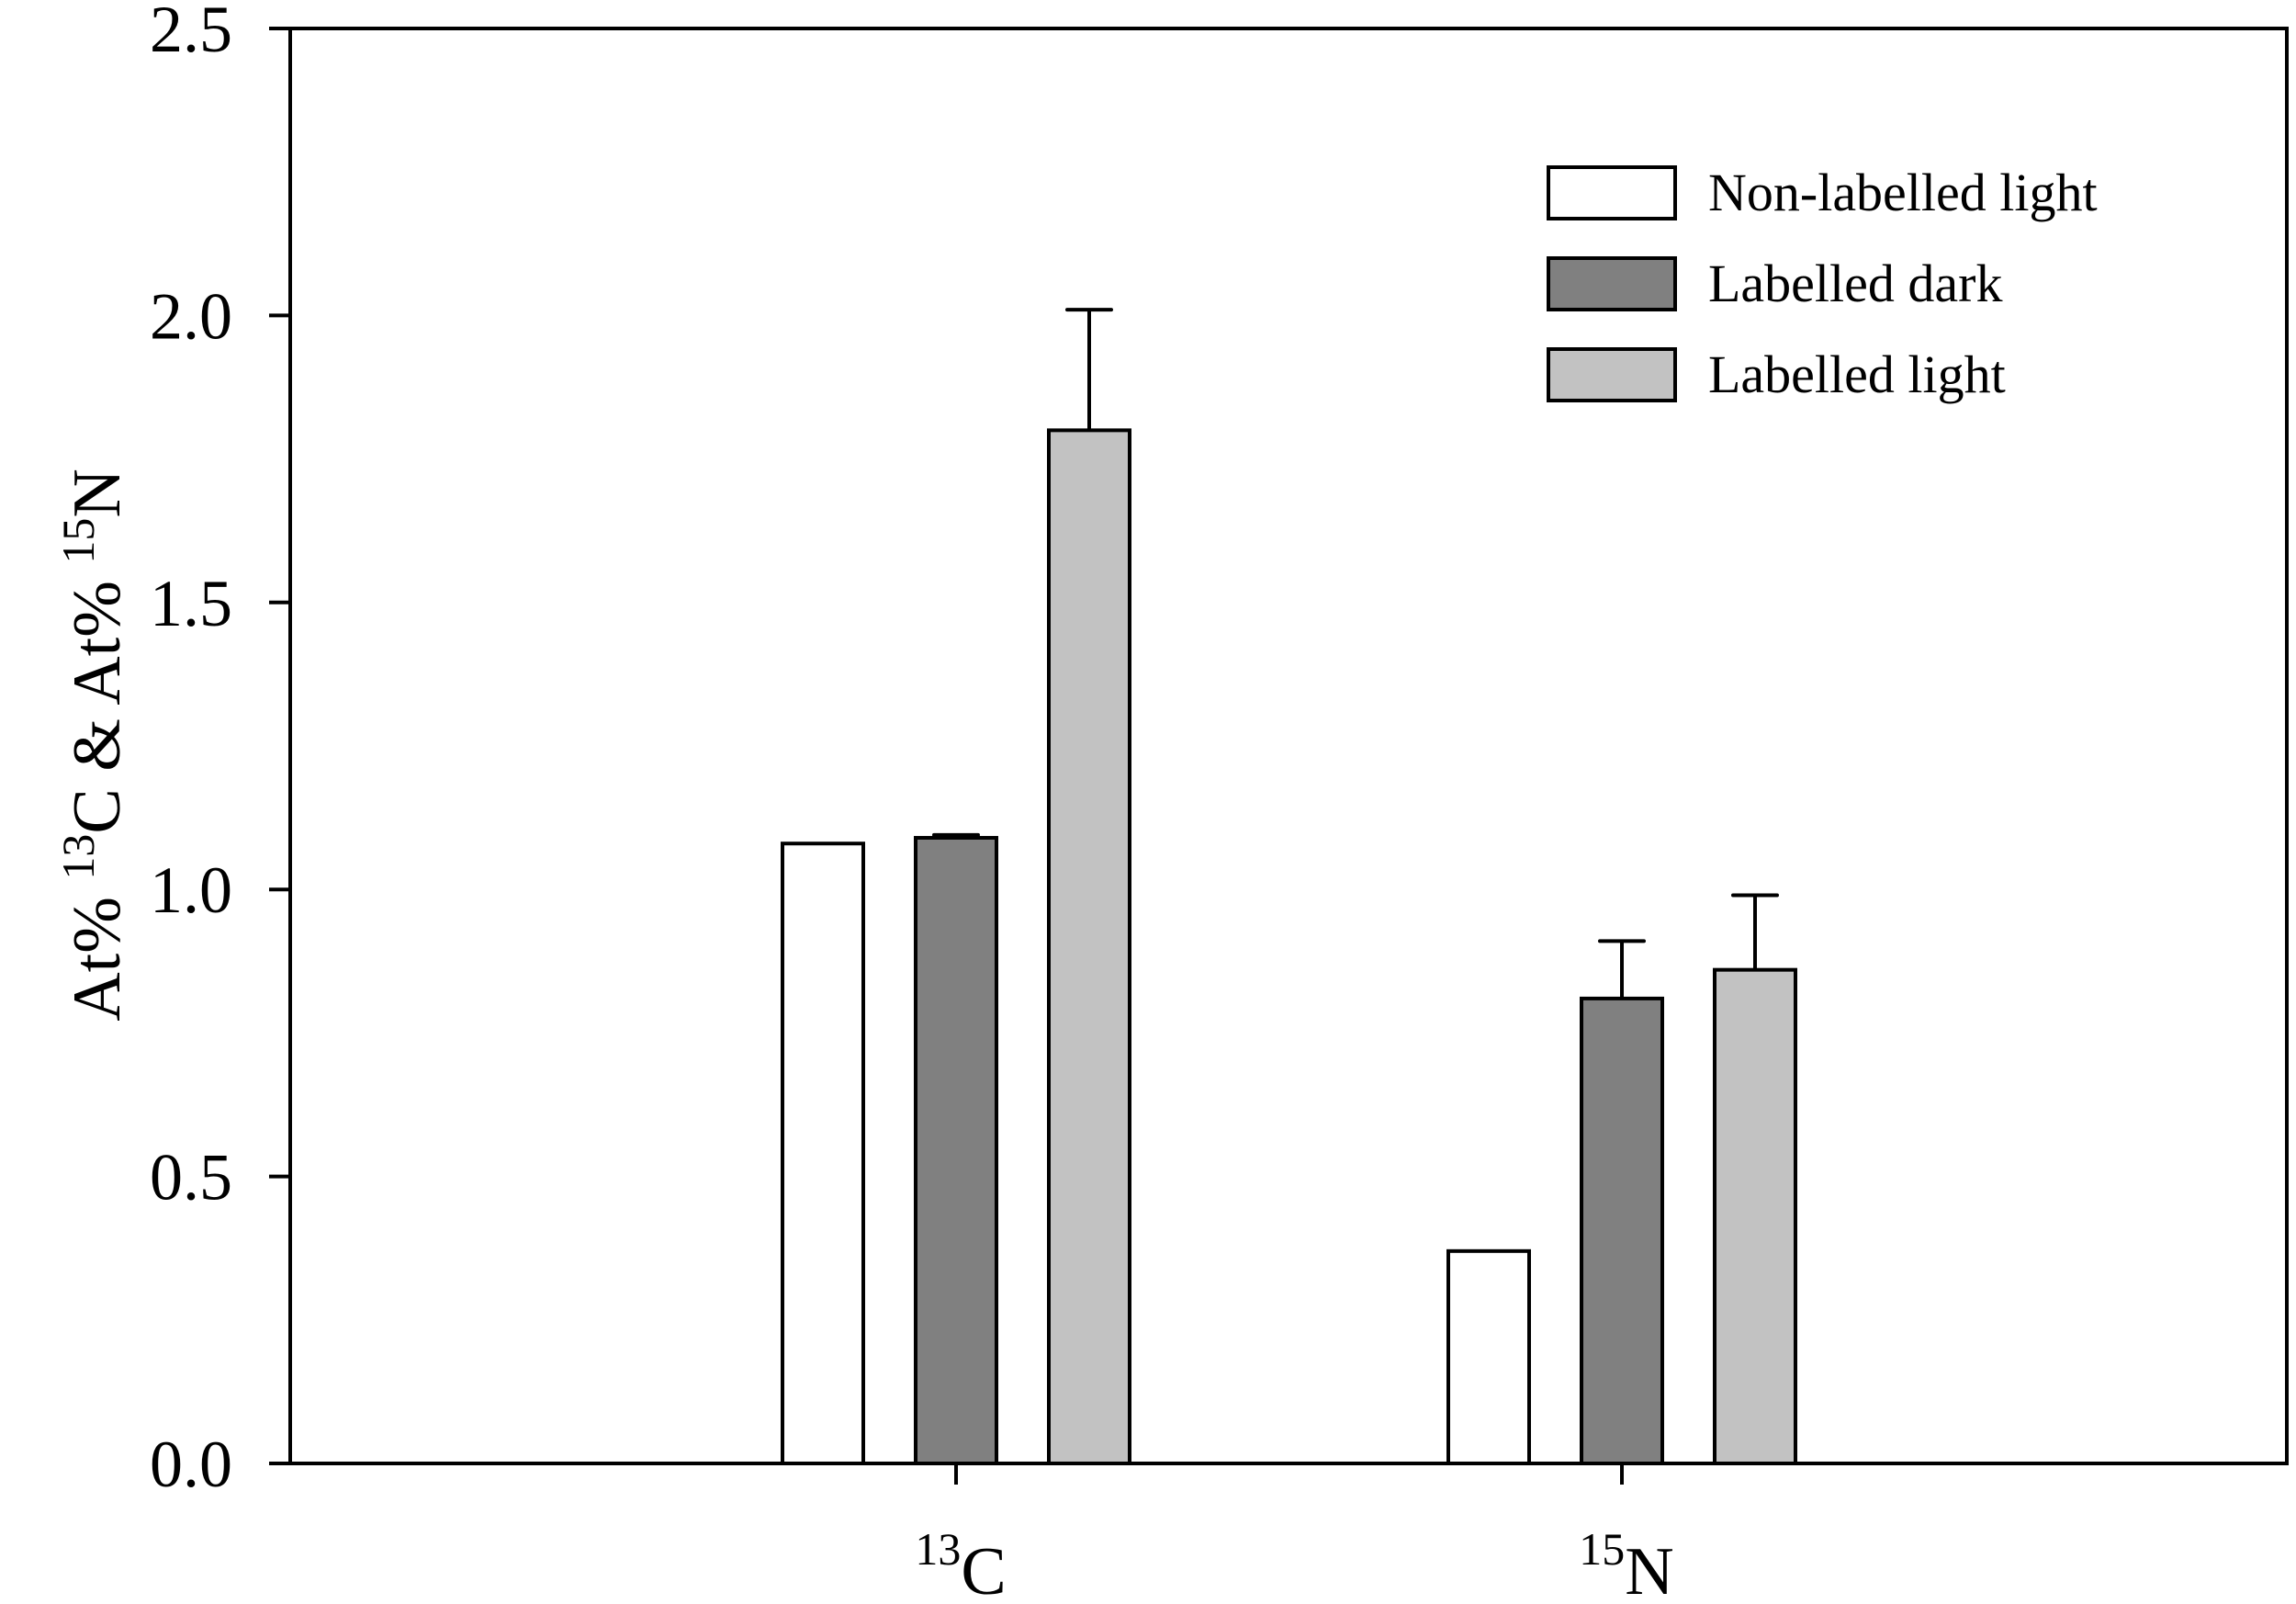  Describe the element at coordinates (1855, 283) in the screenshot. I see `legend-label: Labelled dark` at that location.